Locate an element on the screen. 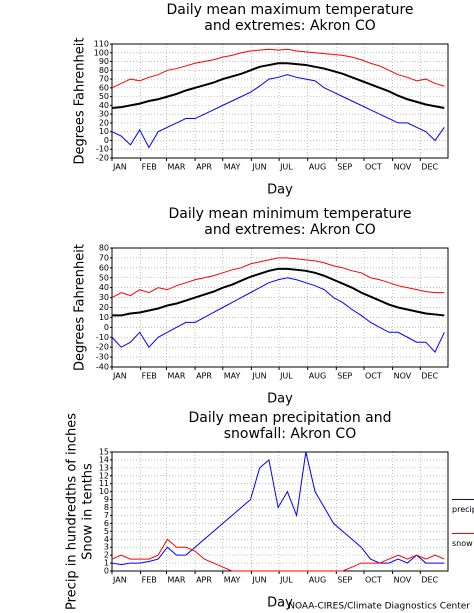 This screenshot has width=474, height=613. footer: NOAA-CIRES/Climate Diagnostics Center is located at coordinates (379, 607).